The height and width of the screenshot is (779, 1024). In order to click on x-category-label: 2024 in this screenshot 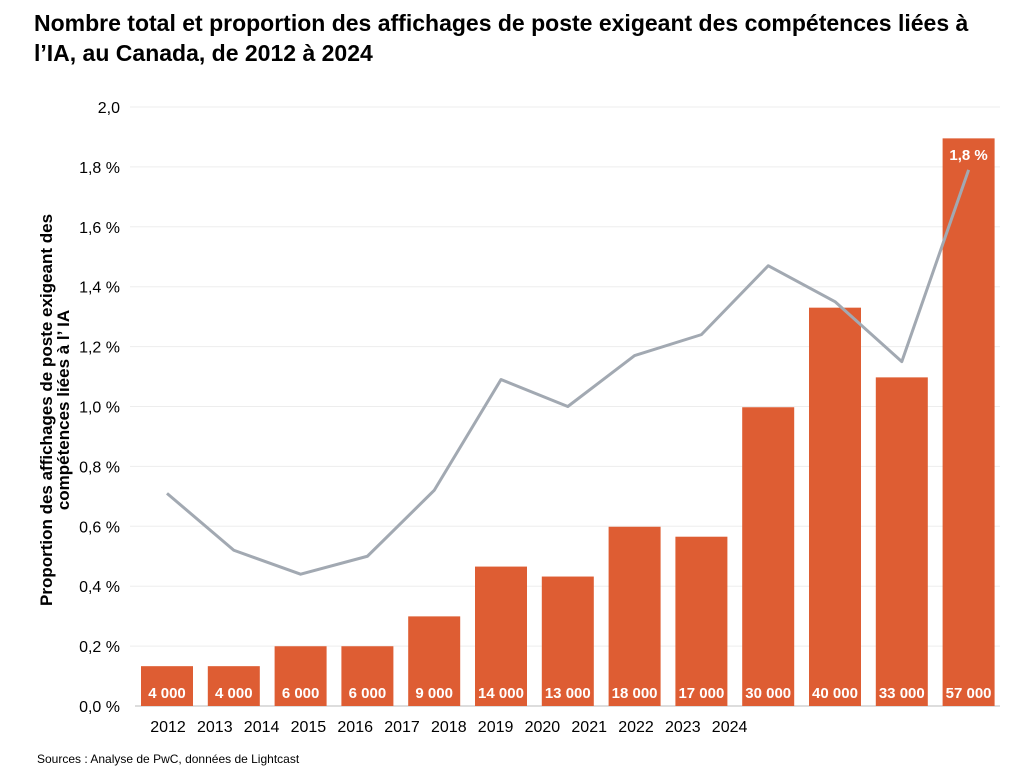, I will do `click(730, 727)`.